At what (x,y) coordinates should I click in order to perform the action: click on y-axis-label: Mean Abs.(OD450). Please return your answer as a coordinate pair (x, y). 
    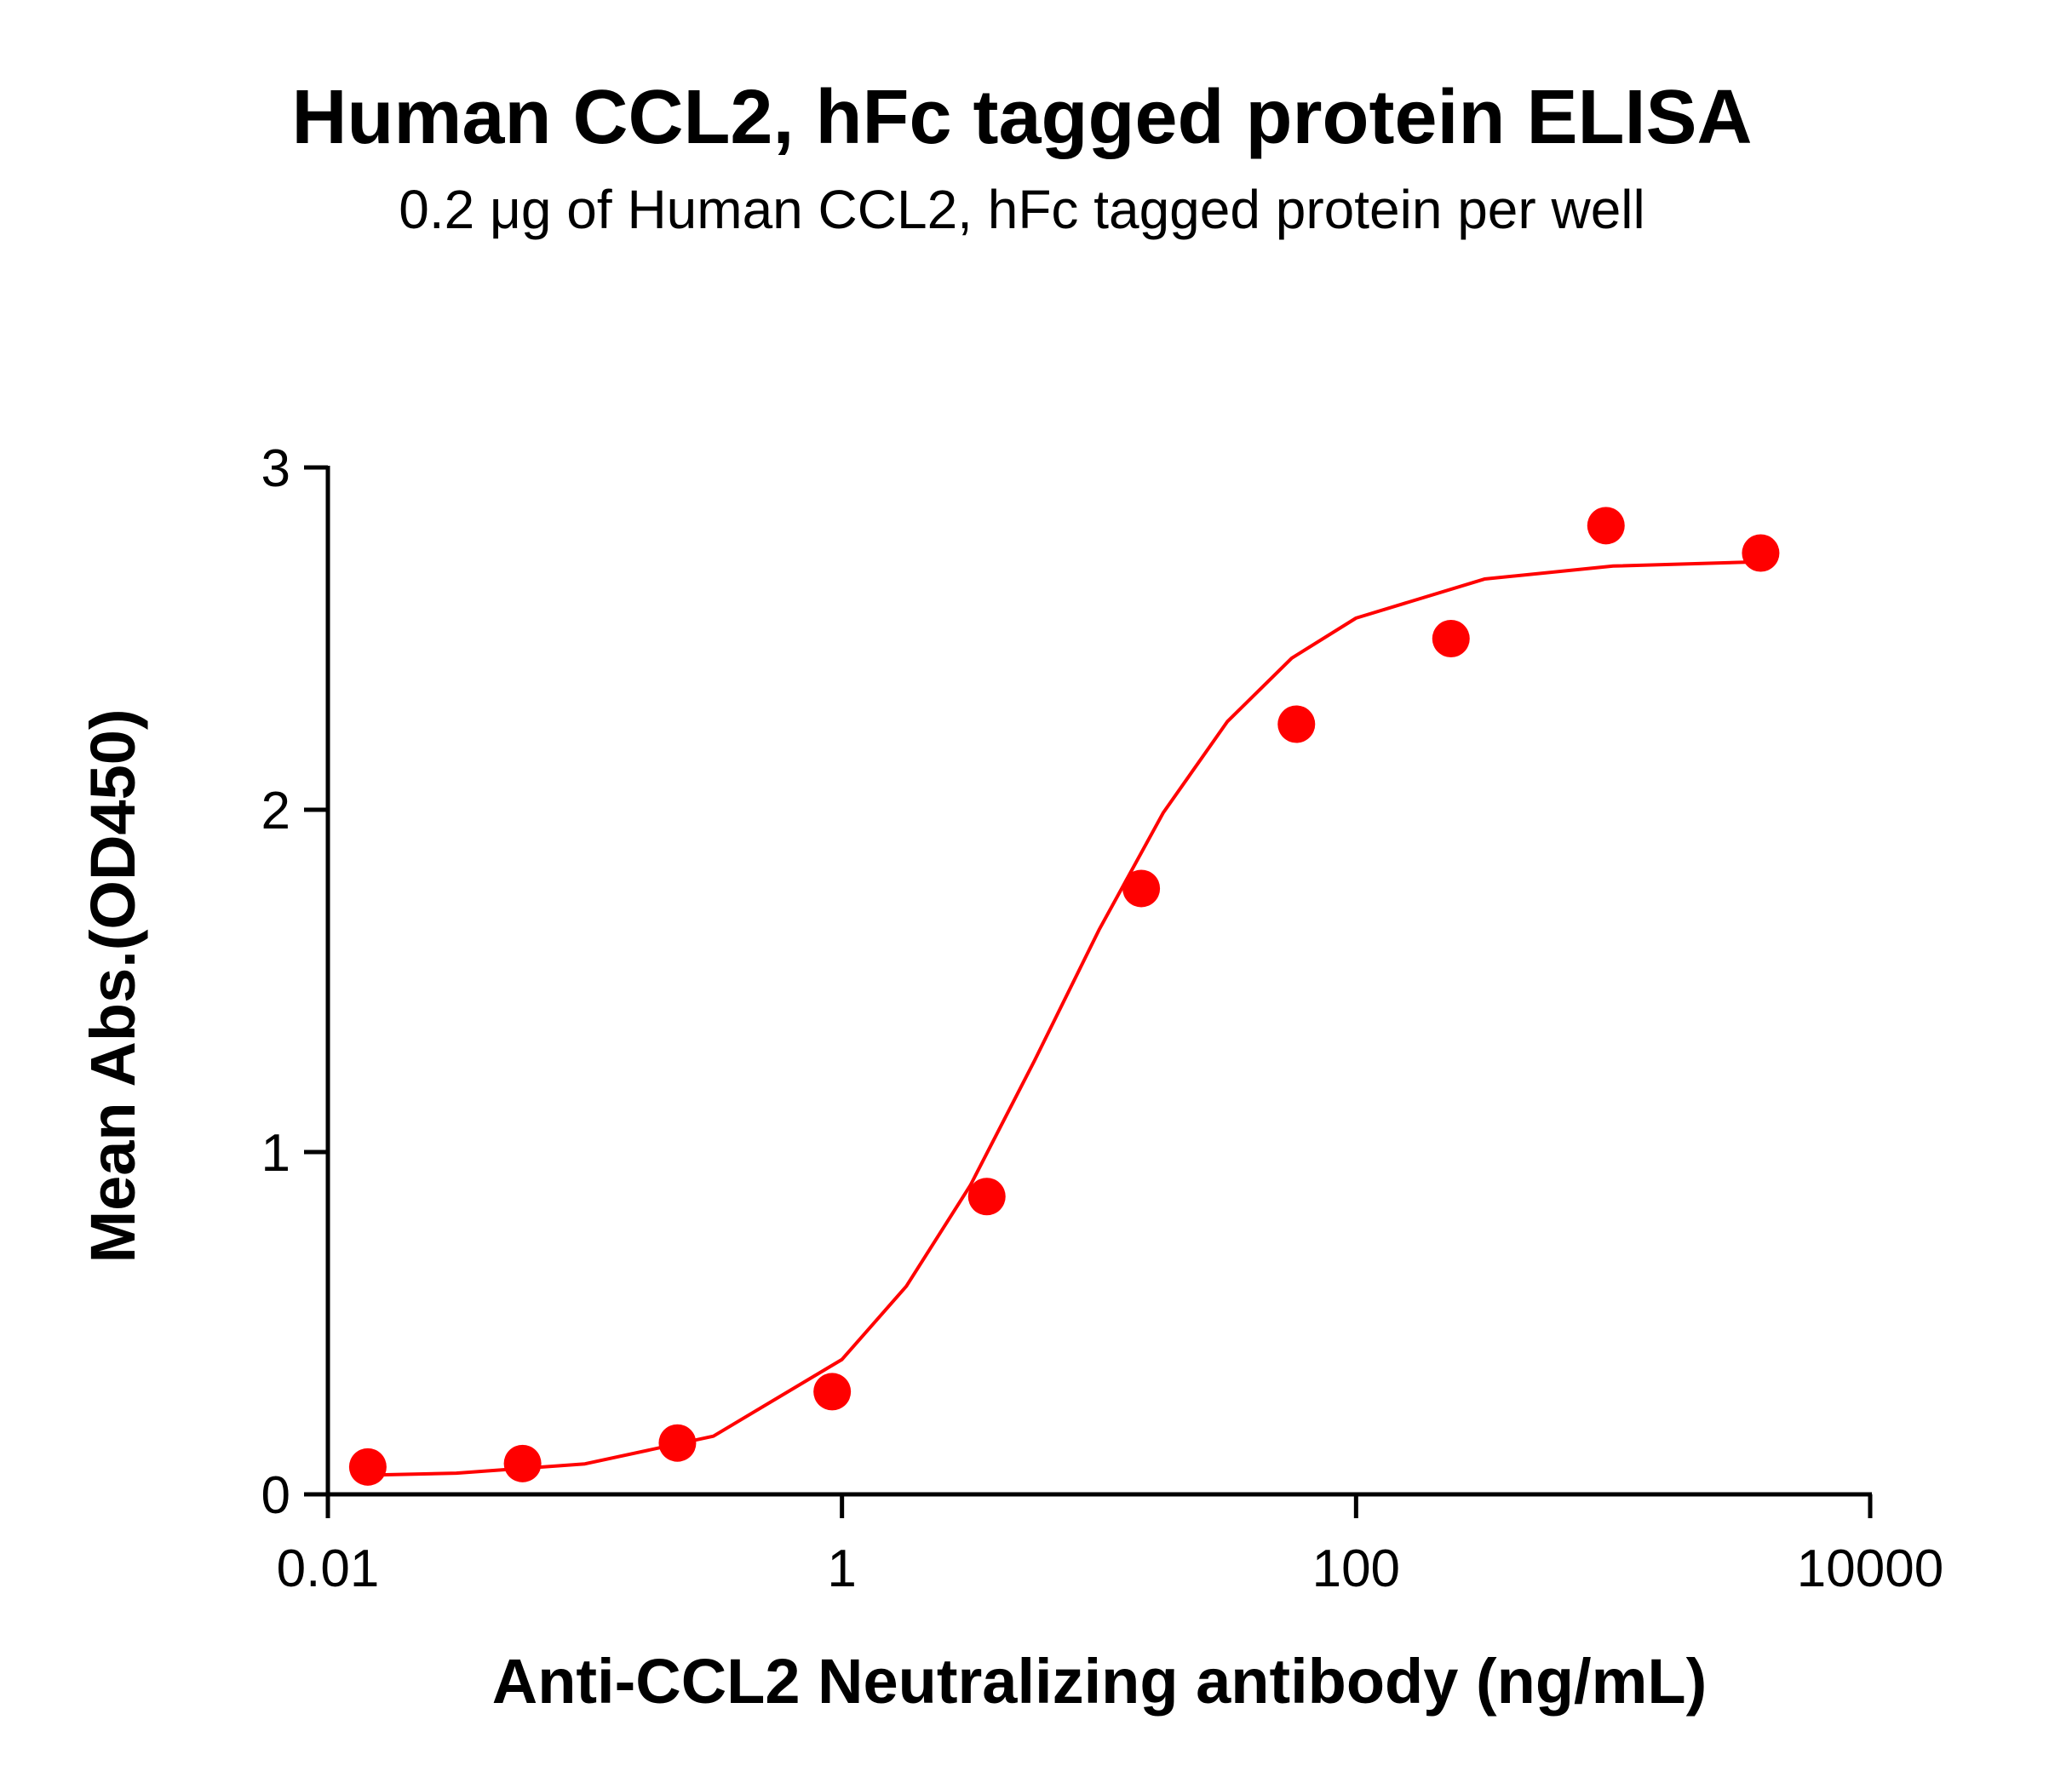
    Looking at the image, I should click on (112, 985).